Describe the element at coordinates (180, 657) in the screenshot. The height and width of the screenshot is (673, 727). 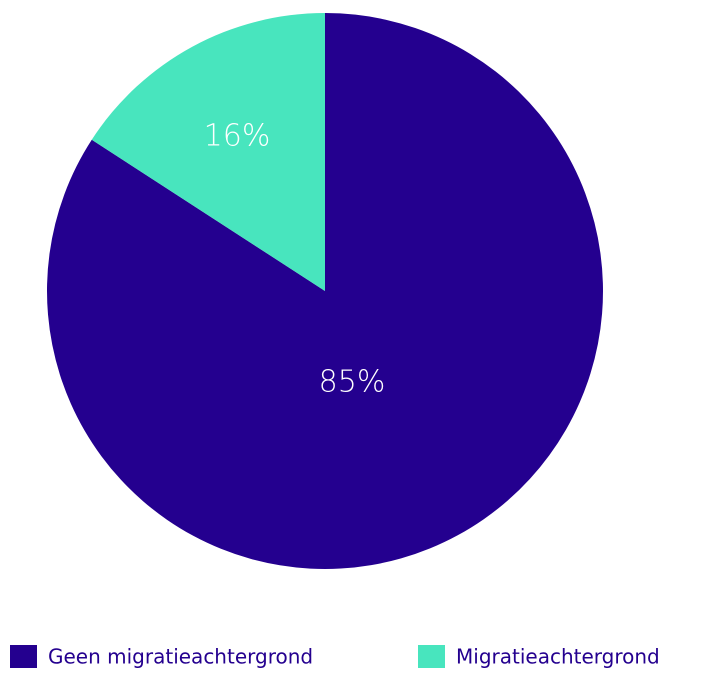
I see `legend-label: Geen migratieachtergrond` at that location.